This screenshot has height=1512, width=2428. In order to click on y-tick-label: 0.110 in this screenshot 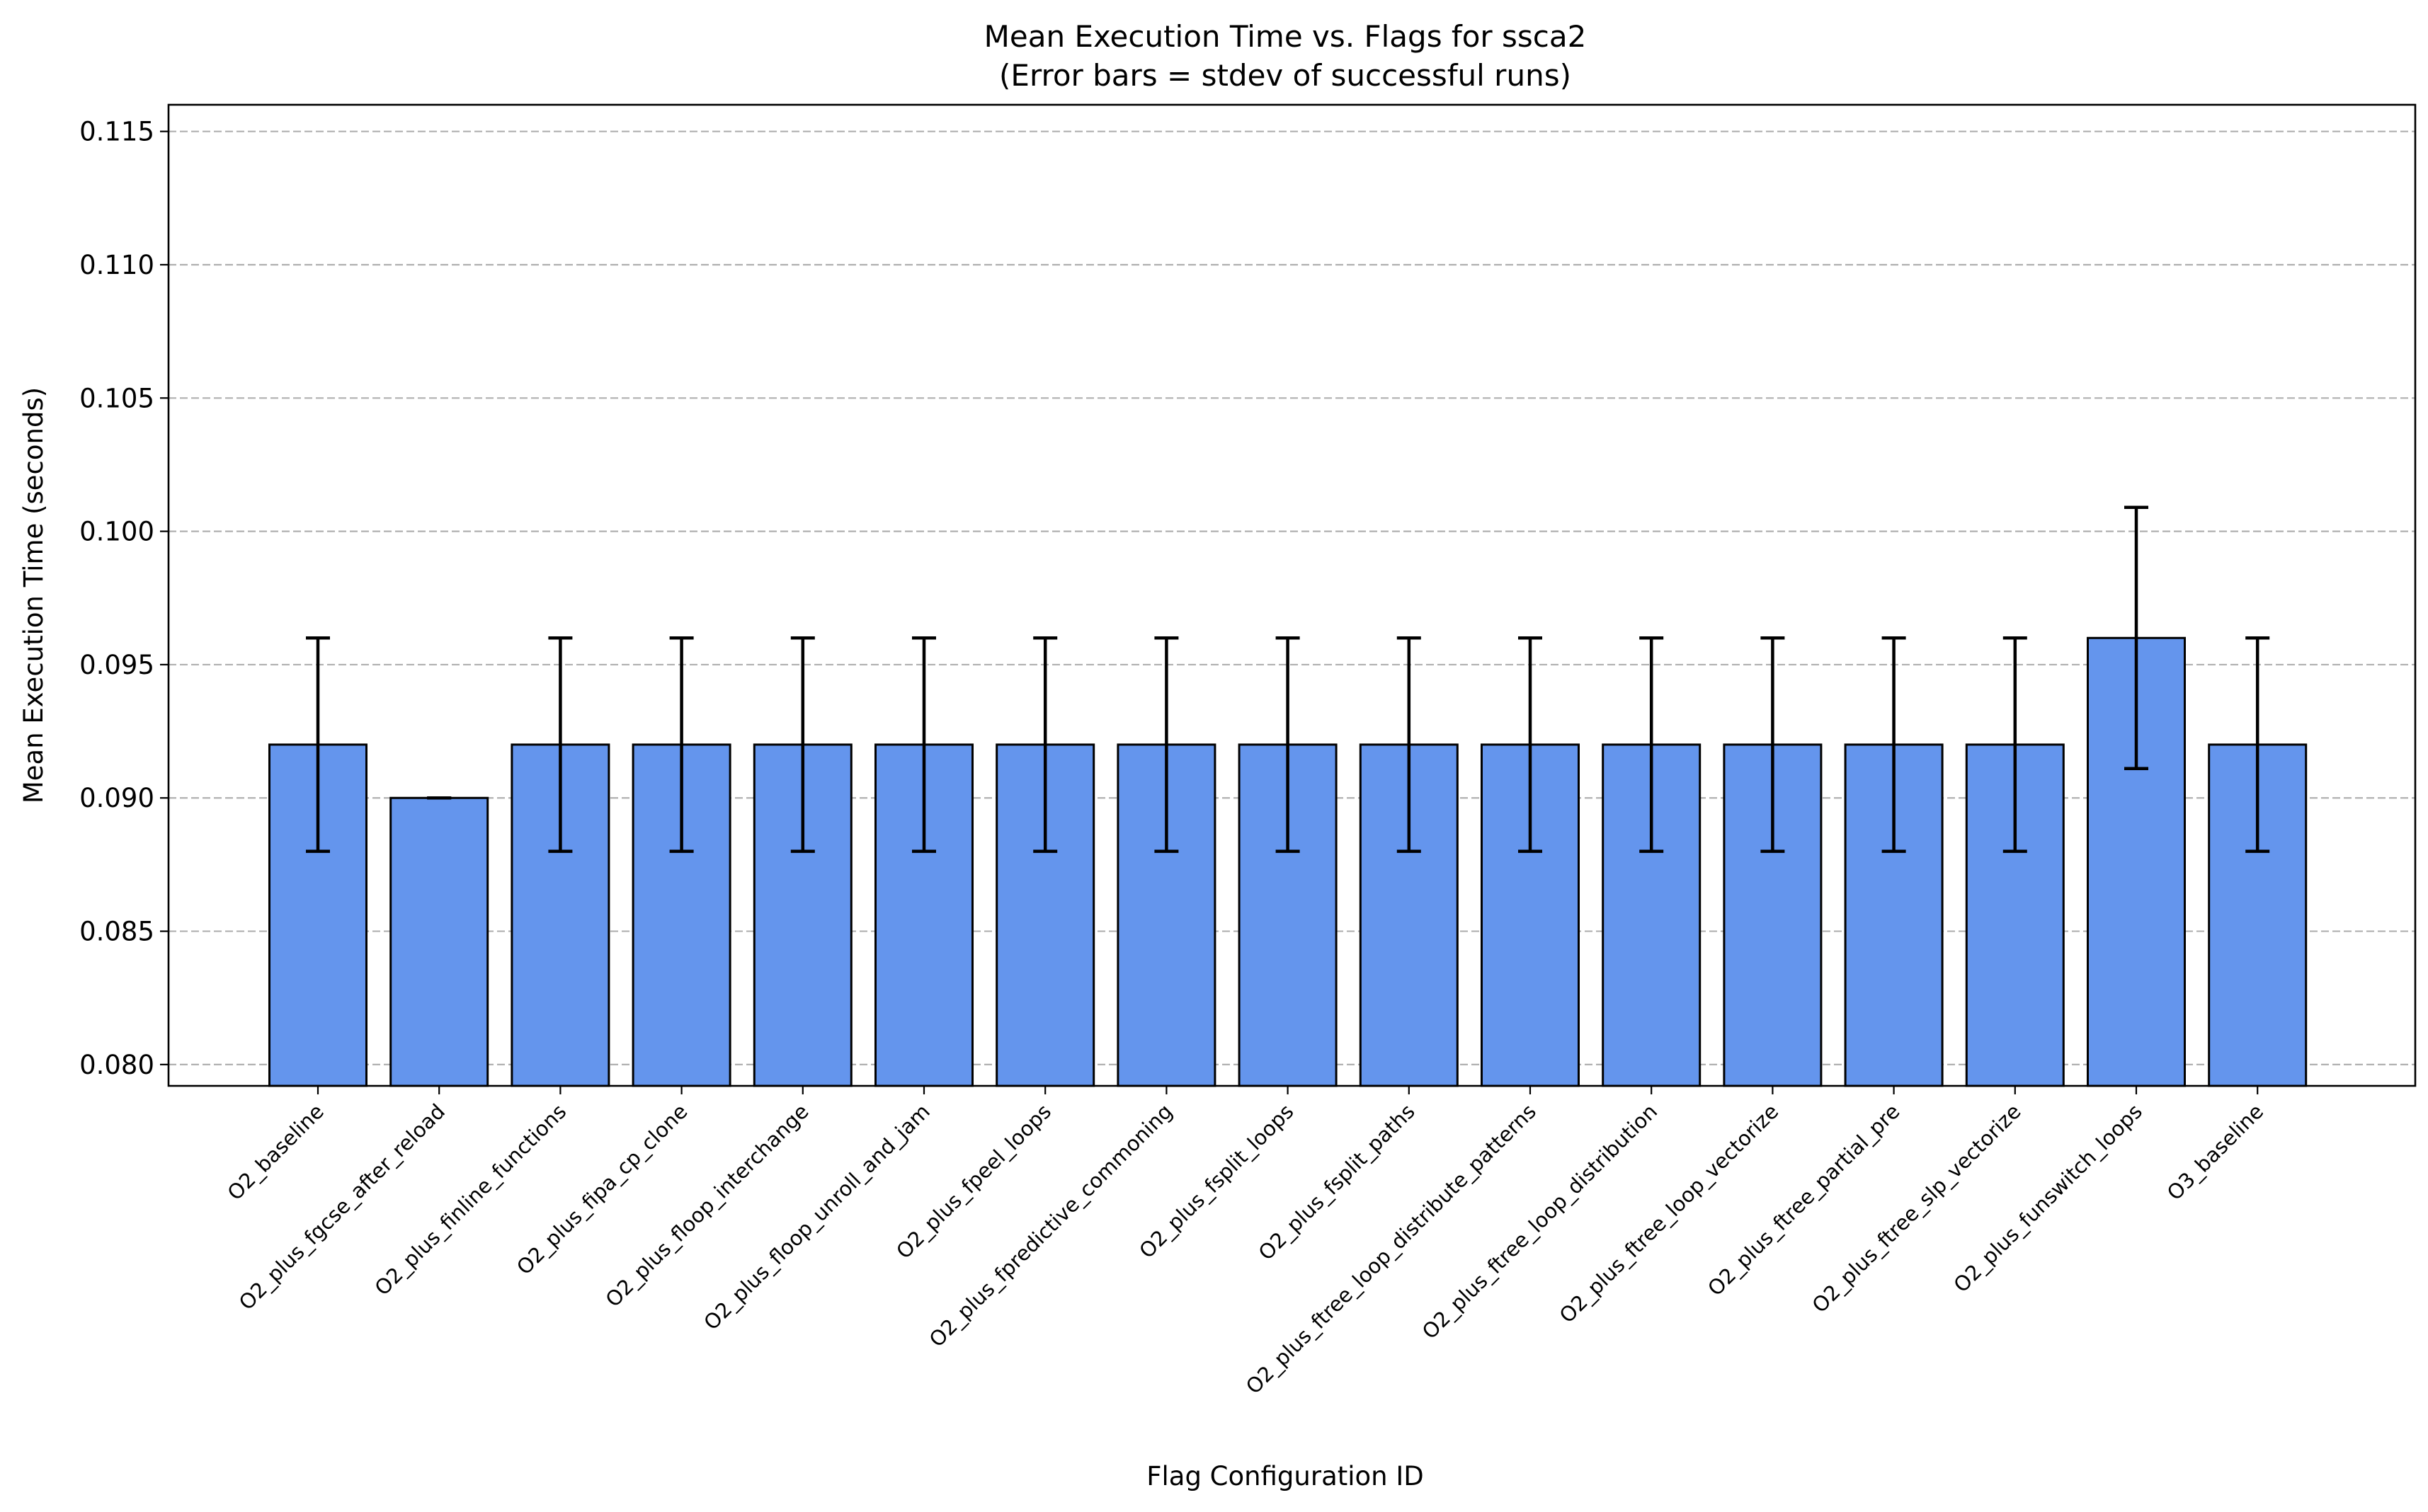, I will do `click(116, 265)`.